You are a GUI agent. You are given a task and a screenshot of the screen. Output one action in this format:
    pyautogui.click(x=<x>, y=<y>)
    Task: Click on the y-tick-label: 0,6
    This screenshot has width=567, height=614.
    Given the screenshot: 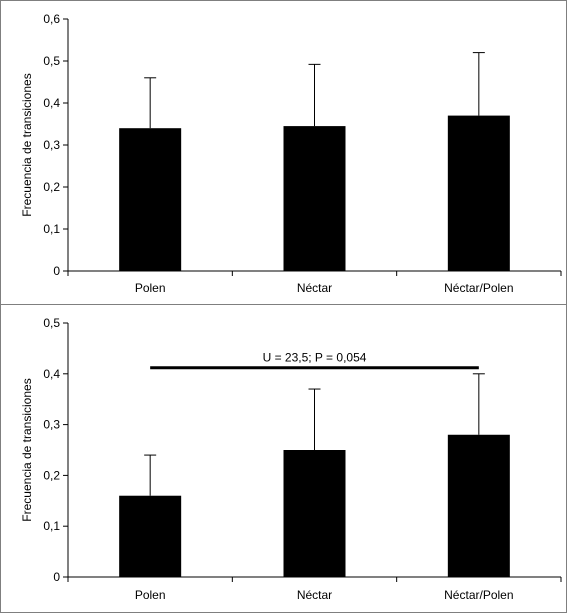 What is the action you would take?
    pyautogui.click(x=51, y=19)
    